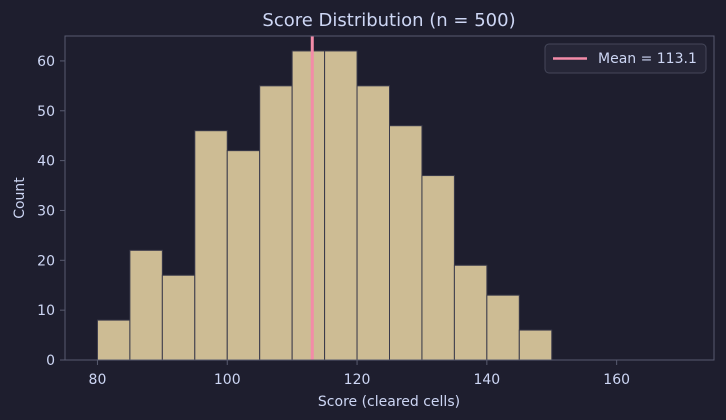 This screenshot has width=726, height=420. I want to click on y-ticks-group: 0 10 20 30 40 50 60, so click(51, 211).